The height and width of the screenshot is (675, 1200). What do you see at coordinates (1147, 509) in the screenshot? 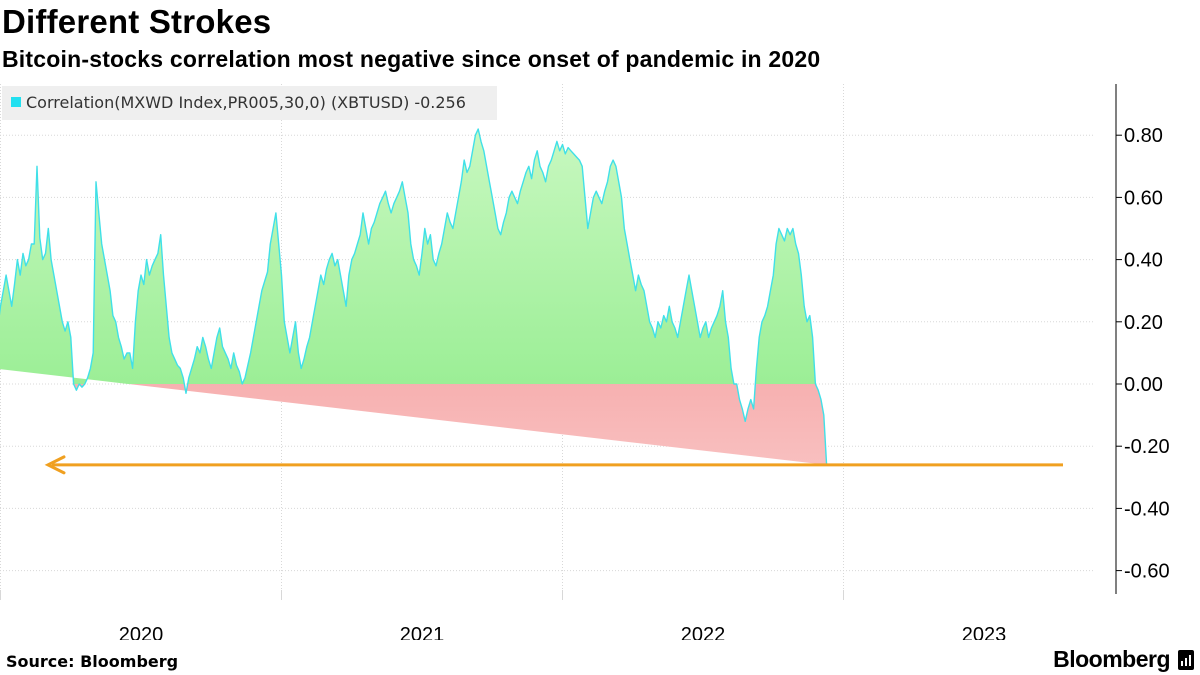
I see `y-tick-label: -0.40` at bounding box center [1147, 509].